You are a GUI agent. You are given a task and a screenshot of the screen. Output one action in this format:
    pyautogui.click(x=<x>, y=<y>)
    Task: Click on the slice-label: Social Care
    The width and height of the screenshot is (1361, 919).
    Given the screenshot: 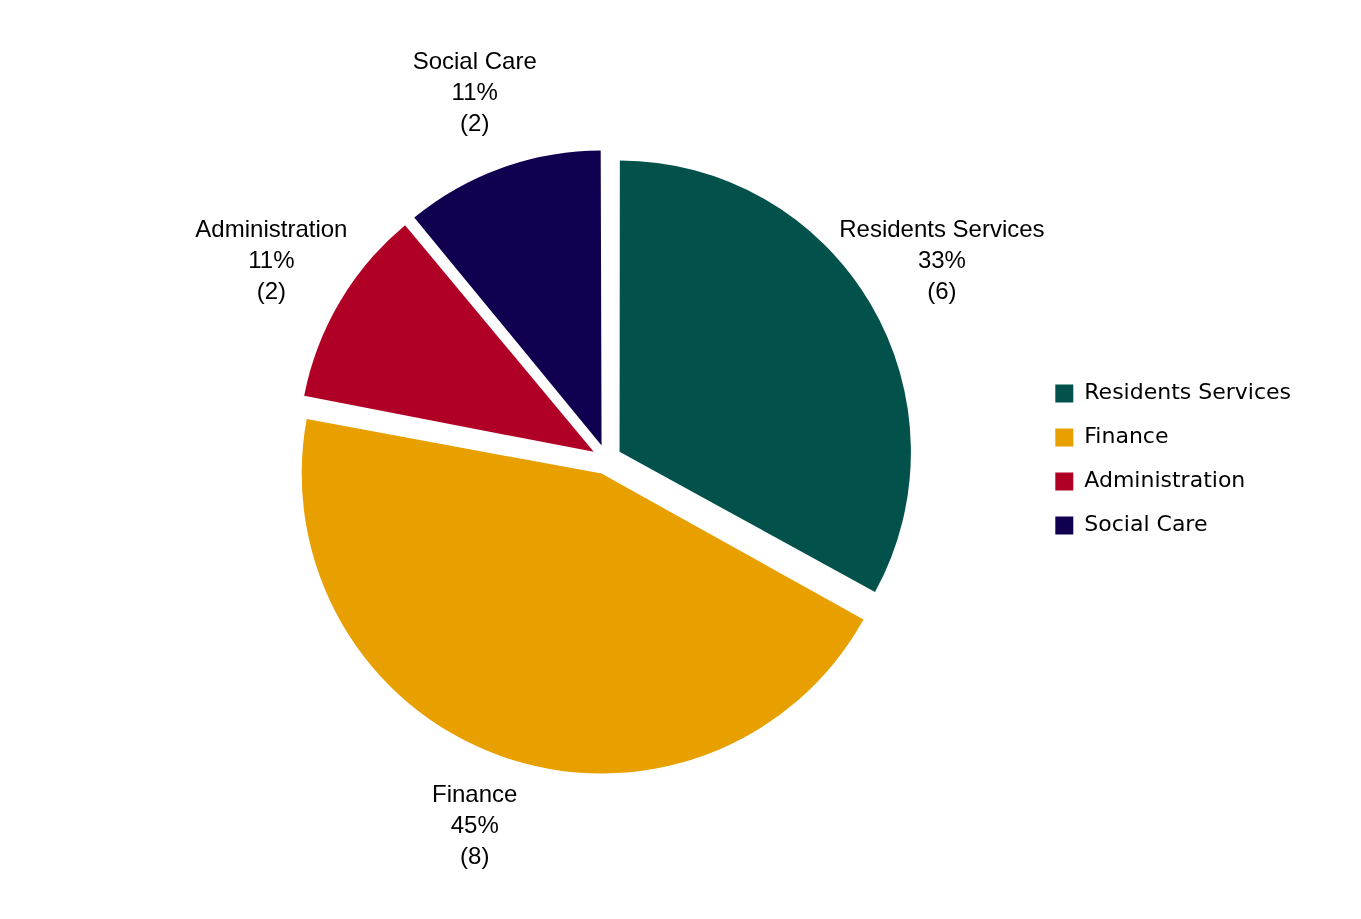 What is the action you would take?
    pyautogui.click(x=474, y=60)
    